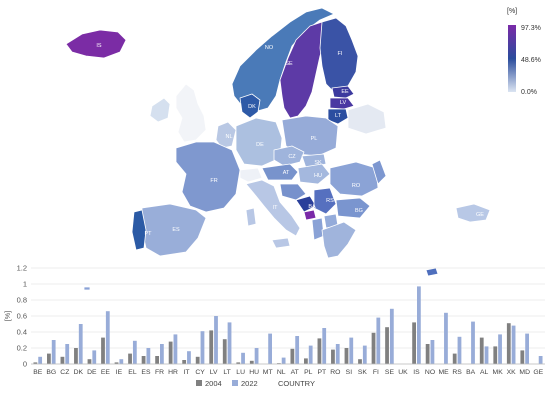 The height and width of the screenshot is (405, 550). I want to click on x-tick-label: BG, so click(51, 372).